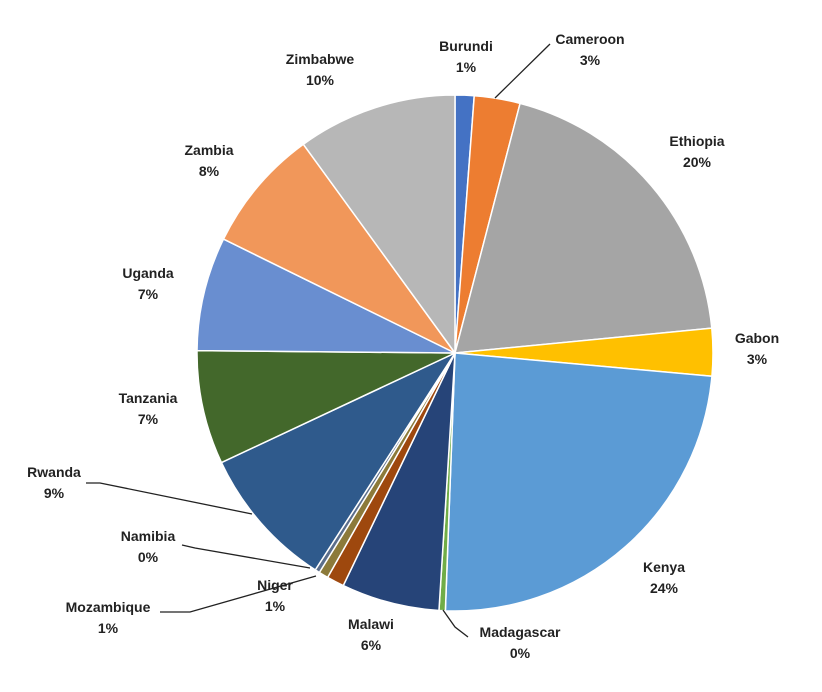 This screenshot has width=822, height=692. I want to click on leader-line-madagascar, so click(455, 623).